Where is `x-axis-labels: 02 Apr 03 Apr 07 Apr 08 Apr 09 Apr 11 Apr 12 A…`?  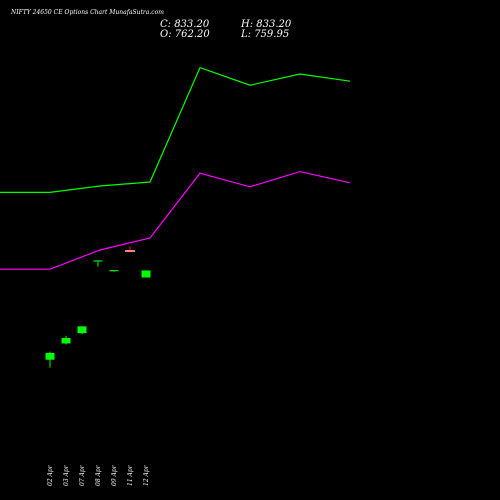
x-axis-labels: 02 Apr 03 Apr 07 Apr 08 Apr 09 Apr 11 Apr 12 A… is located at coordinates (98, 475).